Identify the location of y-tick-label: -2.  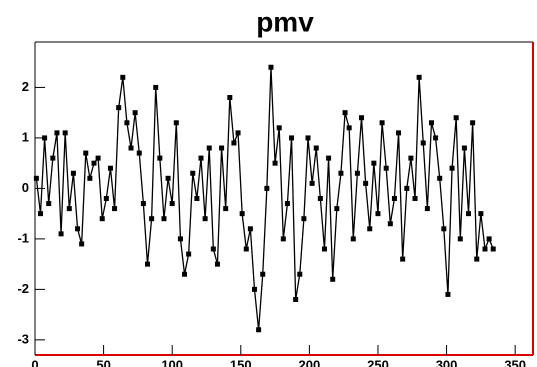
(23, 288).